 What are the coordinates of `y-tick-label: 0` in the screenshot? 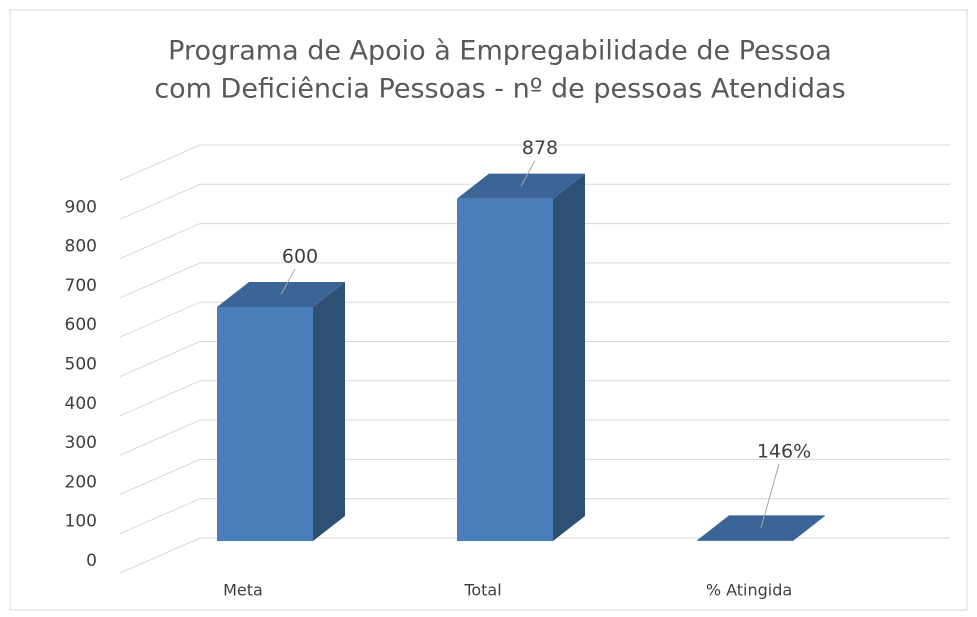 It's located at (91, 561).